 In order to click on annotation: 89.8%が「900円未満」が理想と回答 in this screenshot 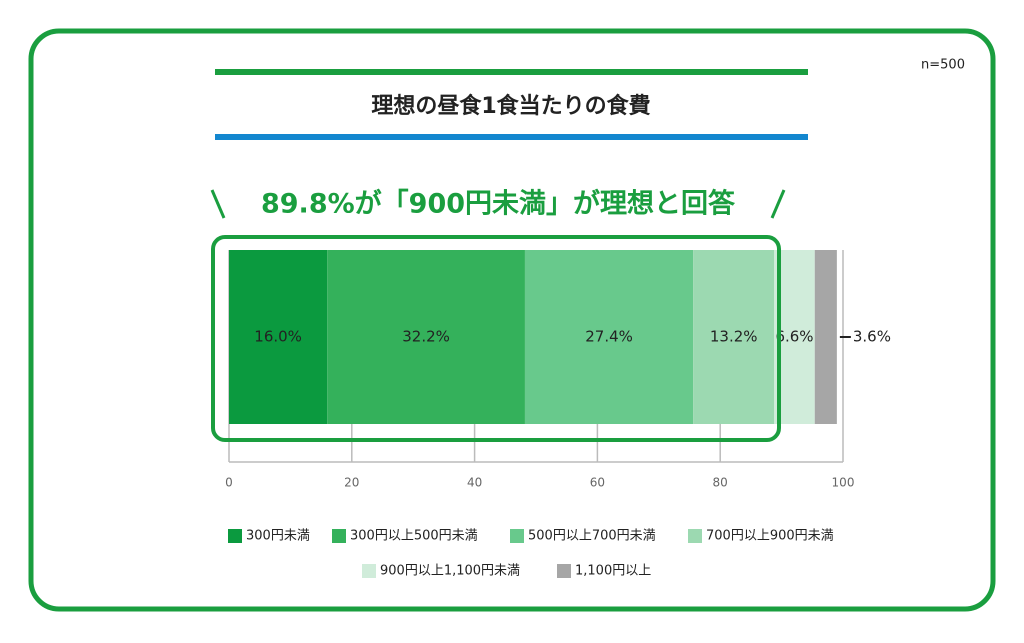, I will do `click(498, 204)`.